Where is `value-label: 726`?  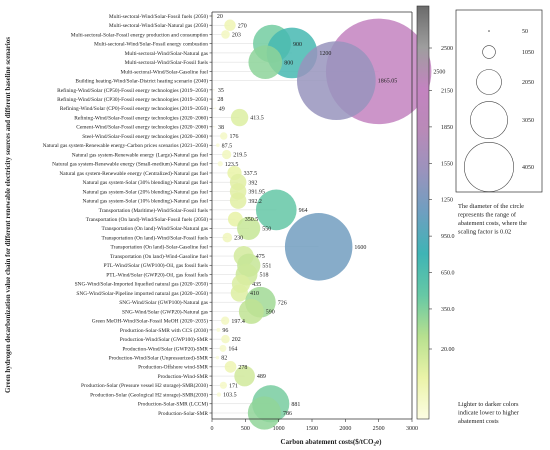 value-label: 726 is located at coordinates (282, 303).